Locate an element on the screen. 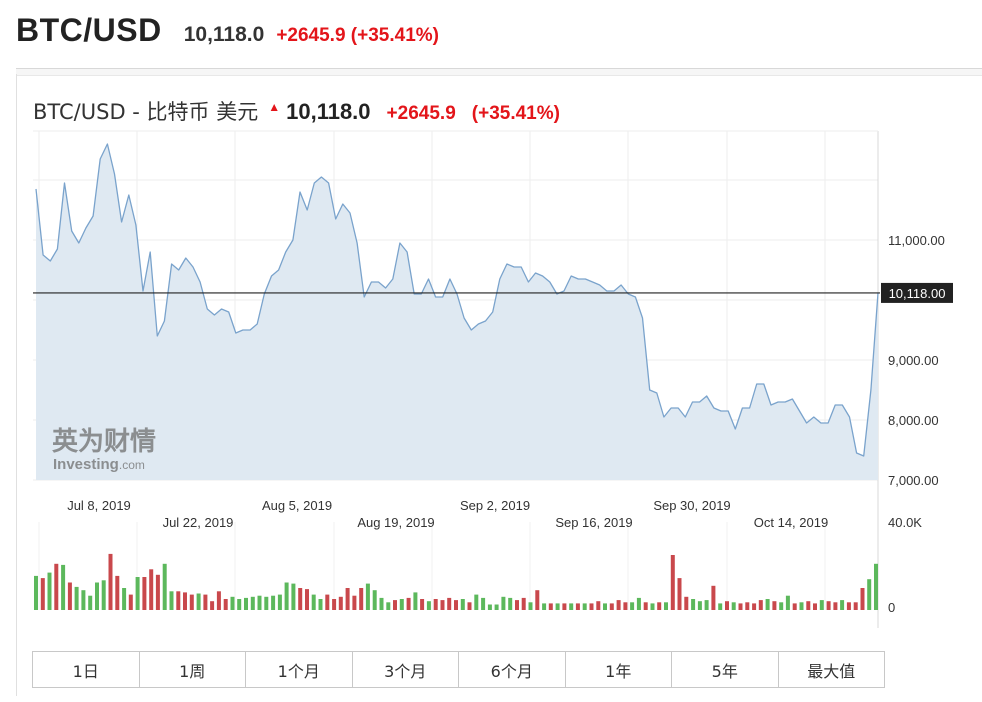 This screenshot has width=982, height=702. x-tick-label: Aug 5, 2019 is located at coordinates (297, 505).